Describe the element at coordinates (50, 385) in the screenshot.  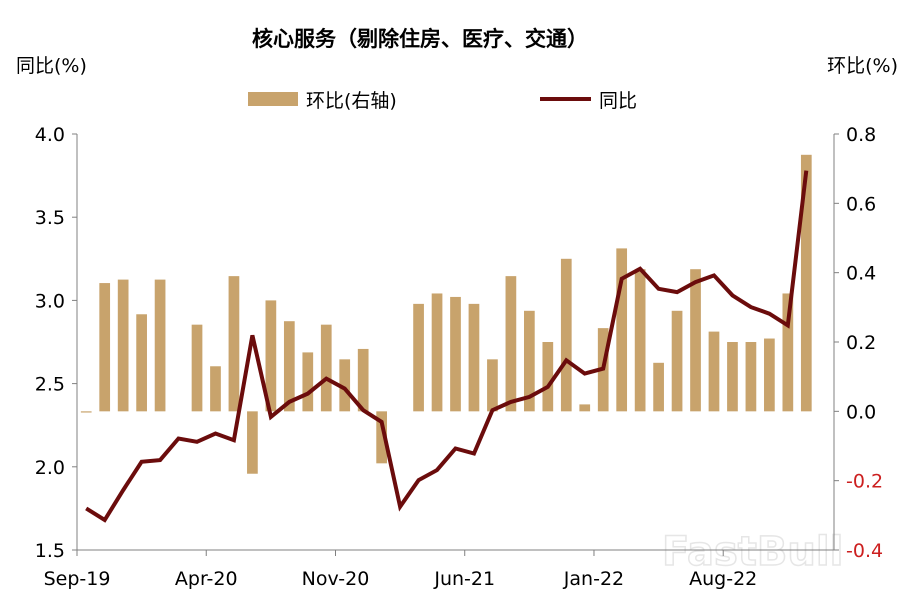
I see `left-tick-label: 2.5` at that location.